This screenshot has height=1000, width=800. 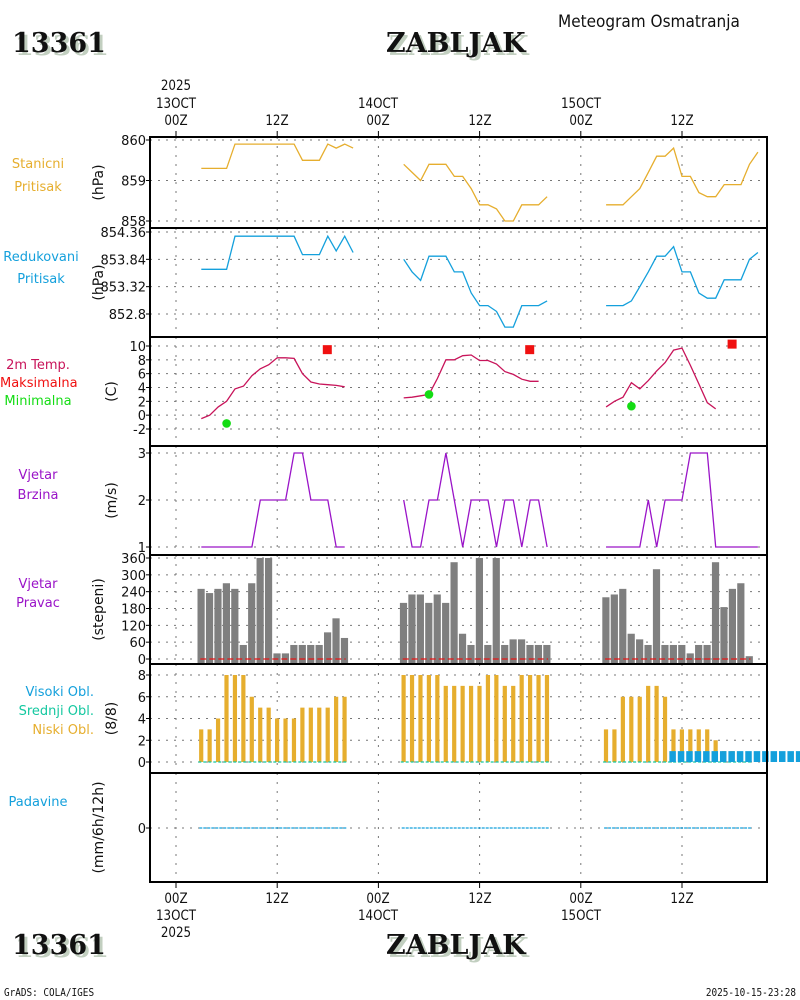 I want to click on y-axis-label: (hPa), so click(x=99, y=182).